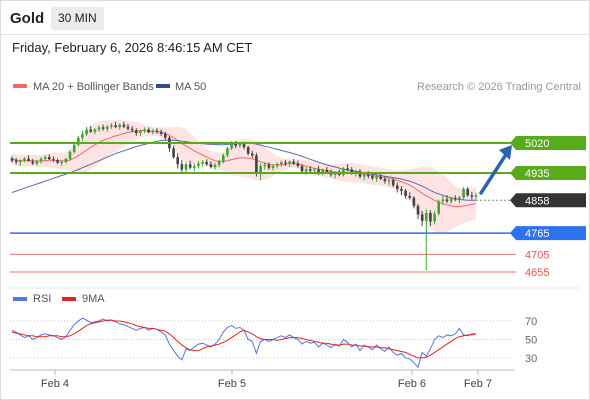 Image resolution: width=590 pixels, height=400 pixels. What do you see at coordinates (42, 299) in the screenshot?
I see `rsi-legend-label: RSI` at bounding box center [42, 299].